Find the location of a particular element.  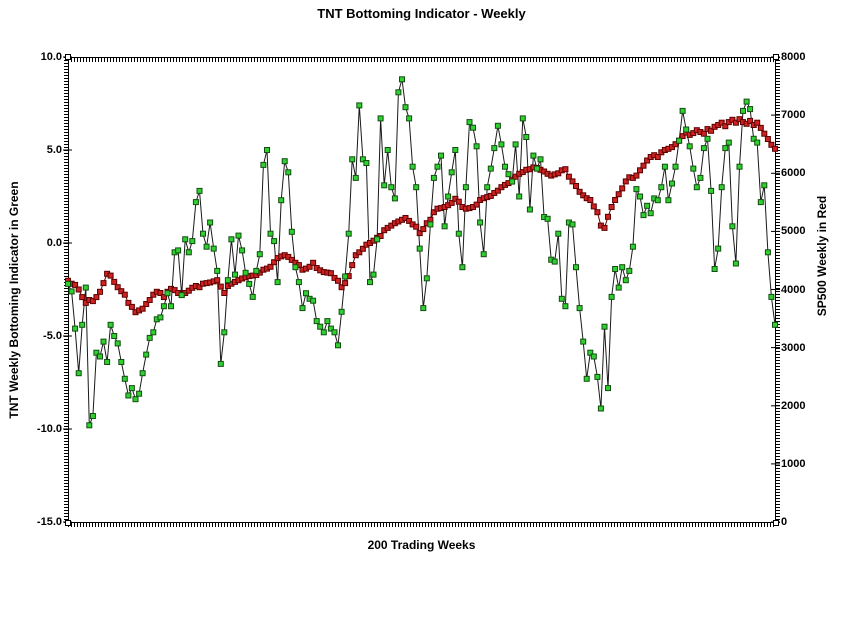

bottom-axis-minor-ticks is located at coordinates (422, 525).